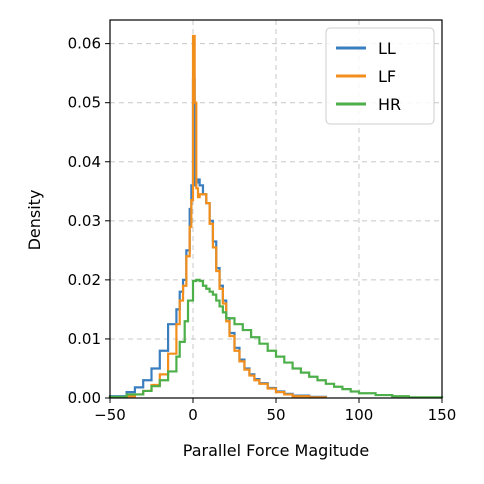  Describe the element at coordinates (275, 415) in the screenshot. I see `x-tick-label: 50` at that location.